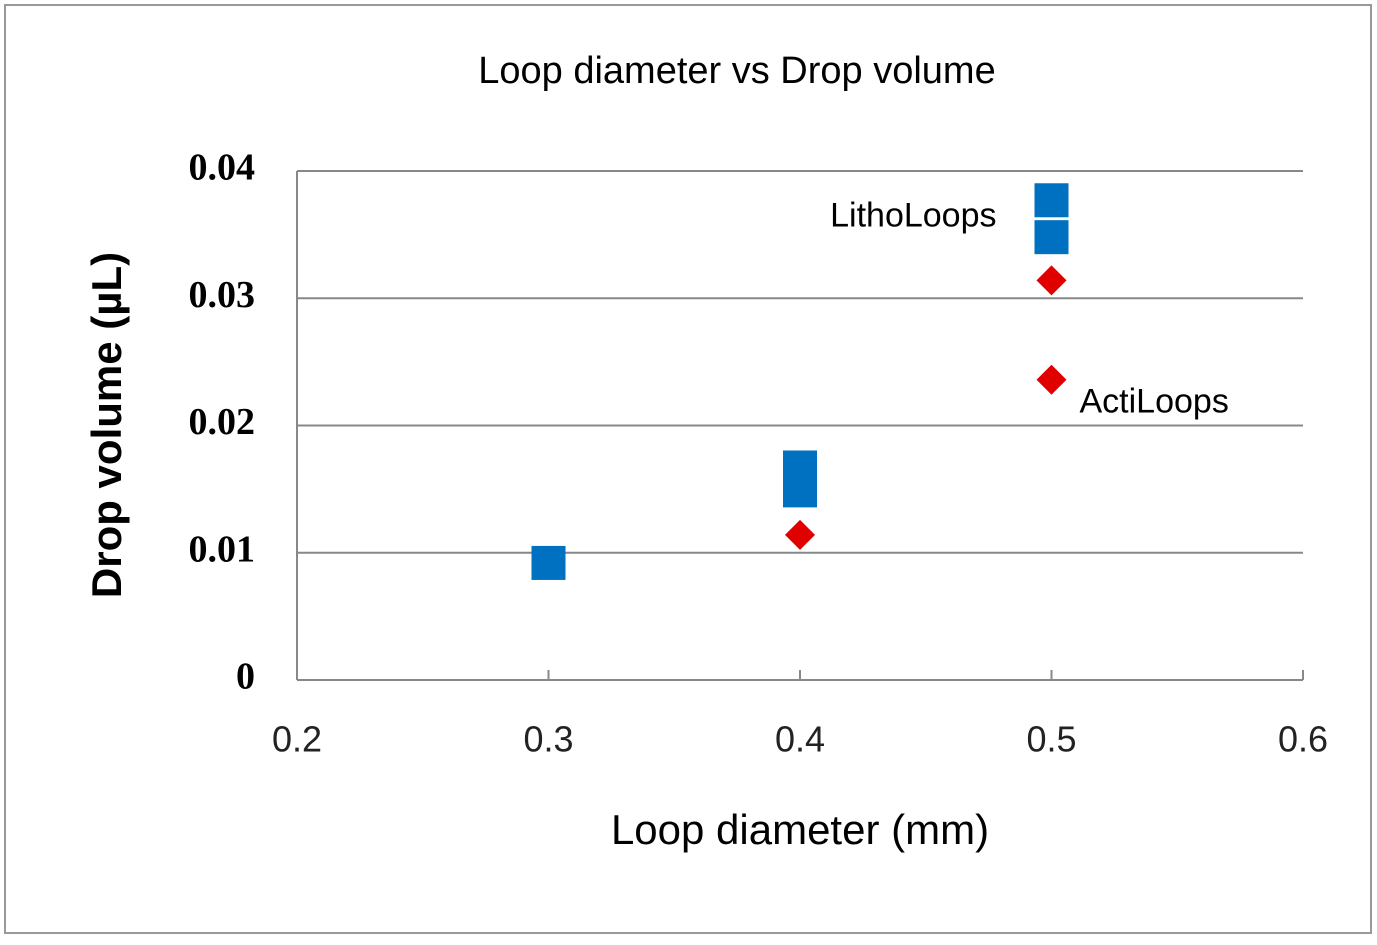 The height and width of the screenshot is (945, 1377). Describe the element at coordinates (222, 422) in the screenshot. I see `y-tick-label: 0.02` at that location.